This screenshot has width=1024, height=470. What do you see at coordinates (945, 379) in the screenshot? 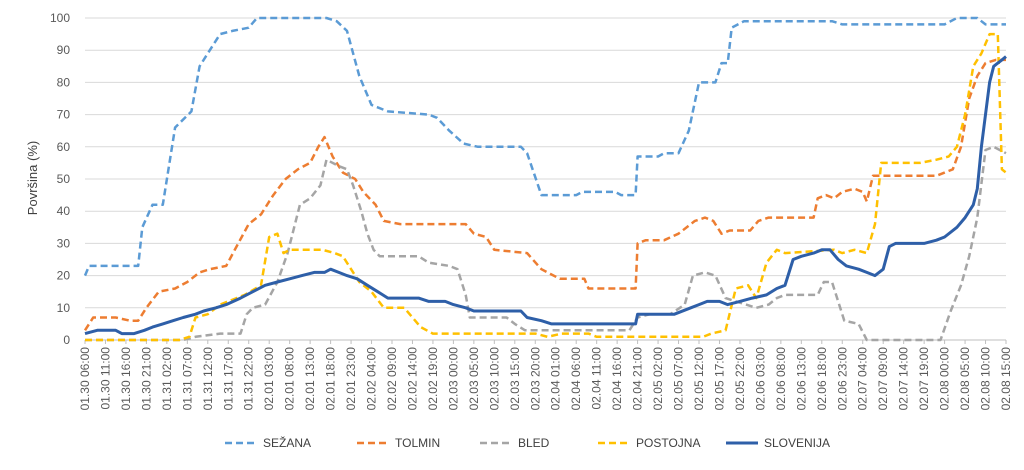
I see `x-tick-label: 02.08 00:00` at bounding box center [945, 379].